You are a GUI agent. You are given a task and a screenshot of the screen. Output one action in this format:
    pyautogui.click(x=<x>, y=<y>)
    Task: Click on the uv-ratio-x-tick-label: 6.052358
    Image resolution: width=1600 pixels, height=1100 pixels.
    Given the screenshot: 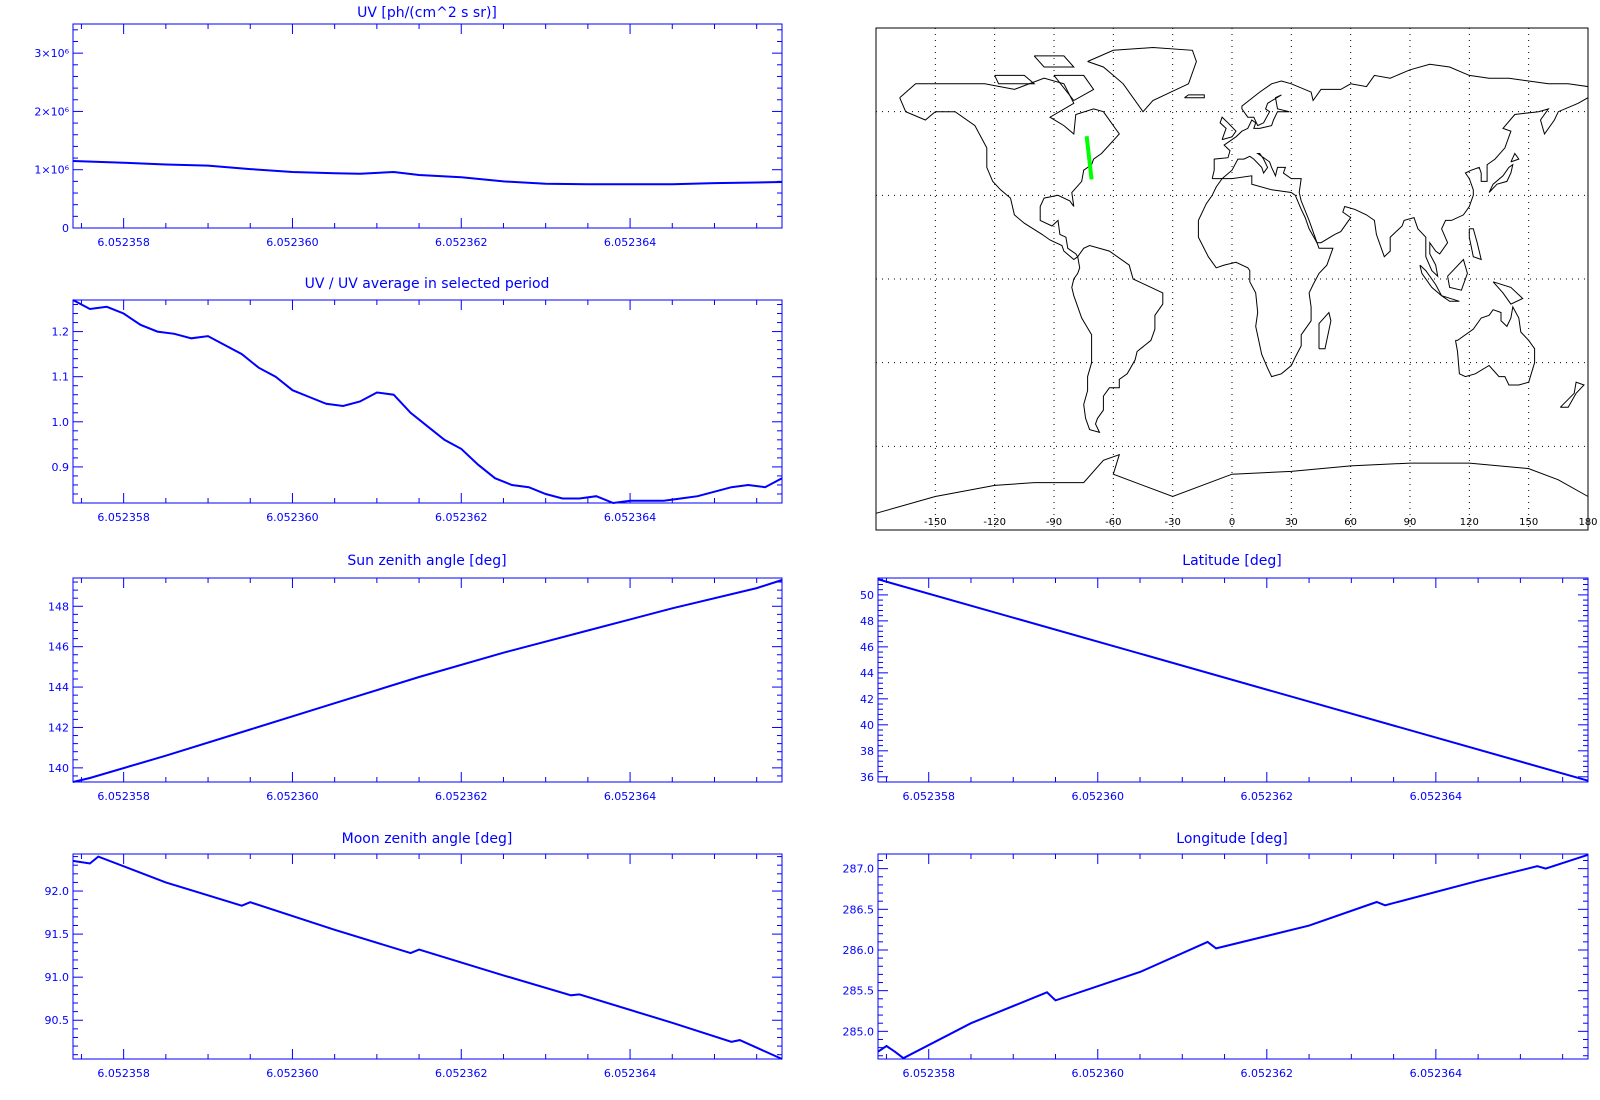 What is the action you would take?
    pyautogui.click(x=123, y=517)
    